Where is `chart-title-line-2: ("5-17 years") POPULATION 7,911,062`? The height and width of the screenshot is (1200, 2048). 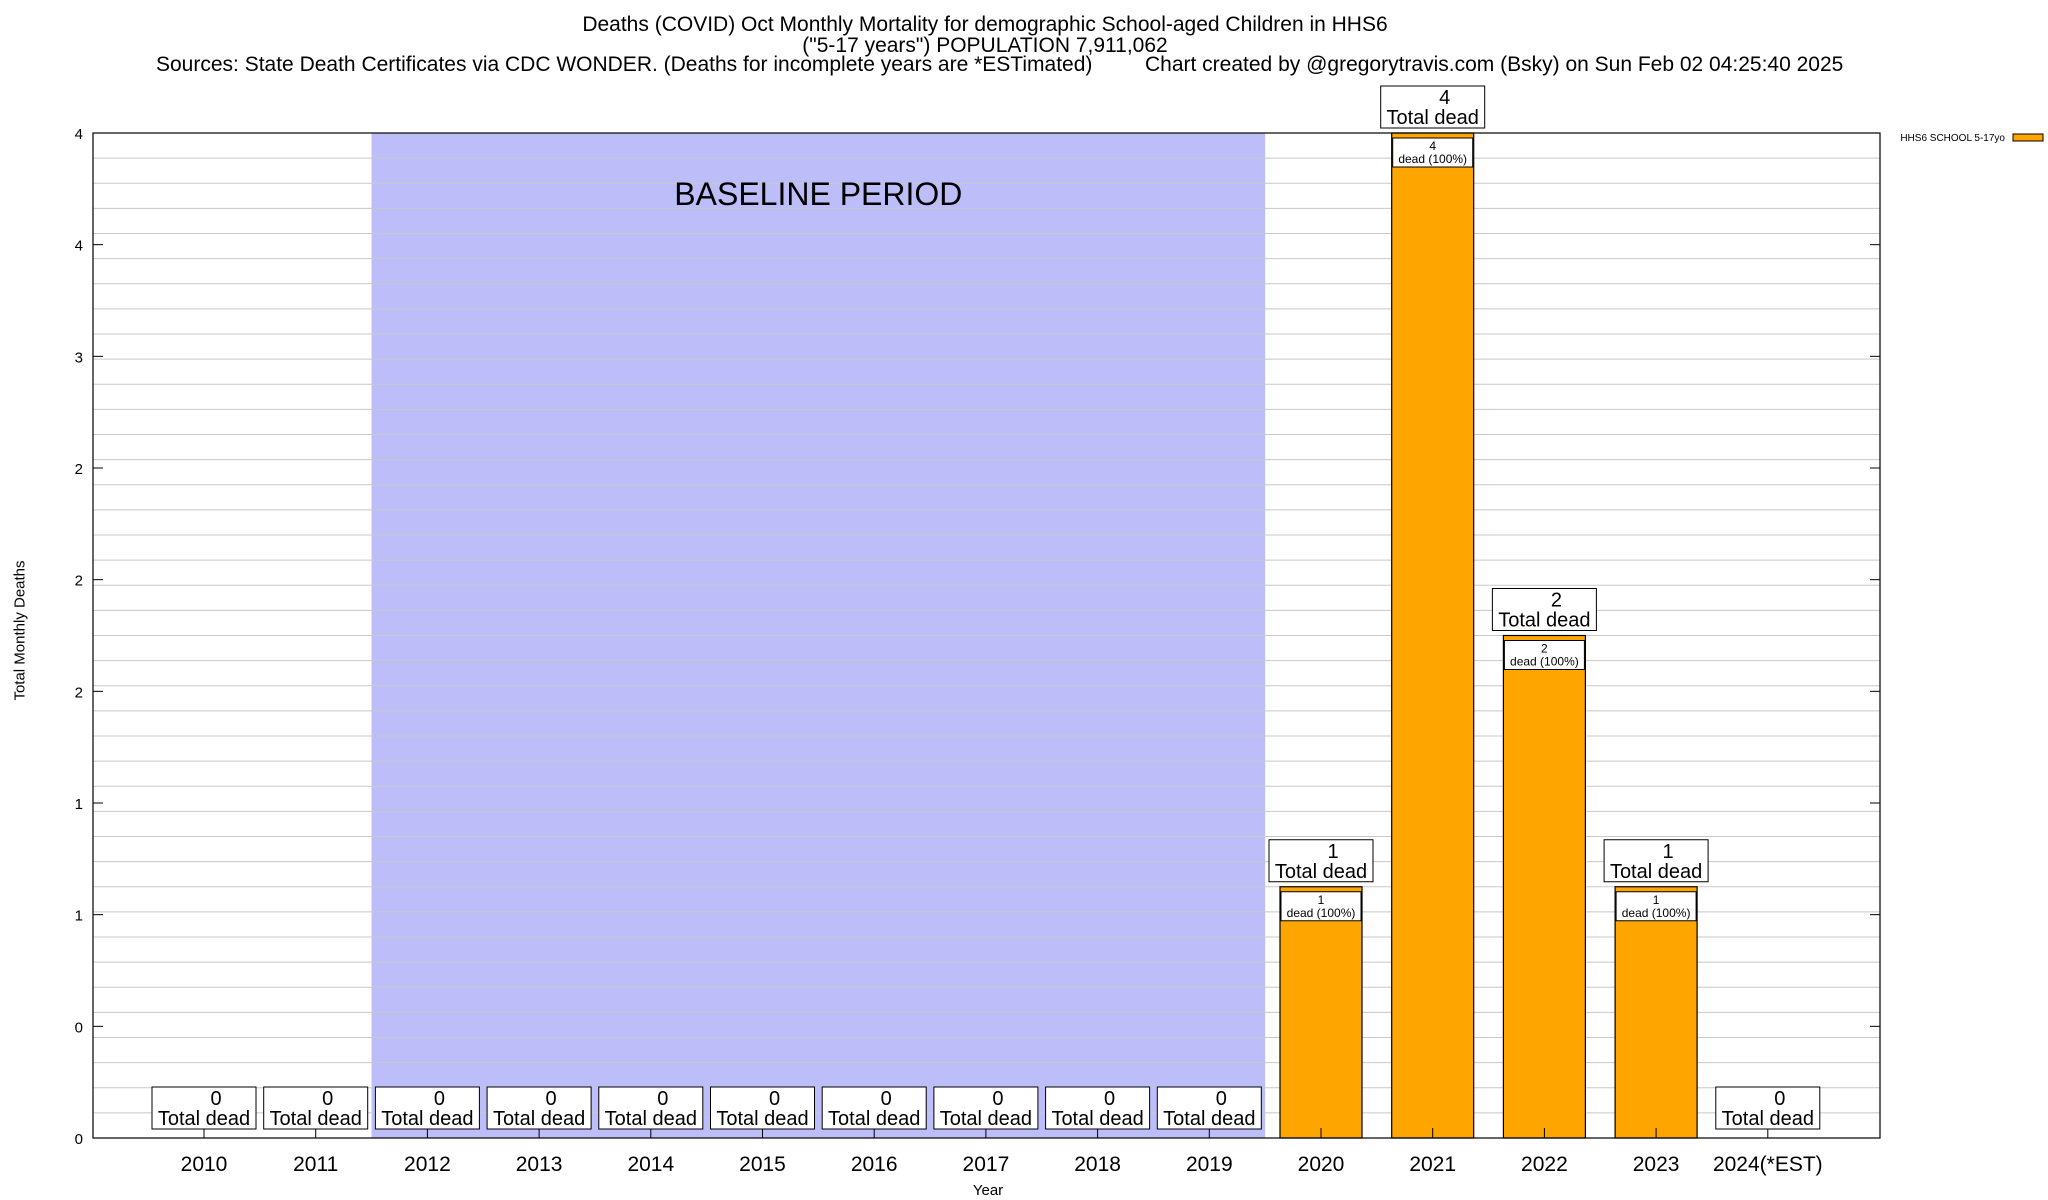 chart-title-line-2: ("5-17 years") POPULATION 7,911,062 is located at coordinates (985, 45).